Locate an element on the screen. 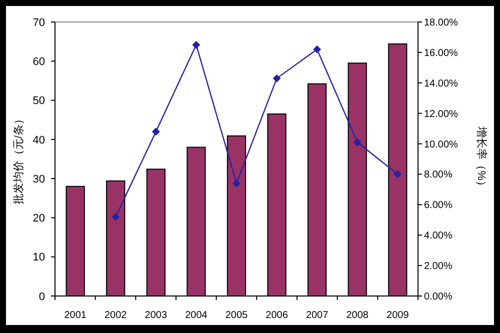 This screenshot has width=500, height=333. y2-tick-label: 4.00% is located at coordinates (438, 236).